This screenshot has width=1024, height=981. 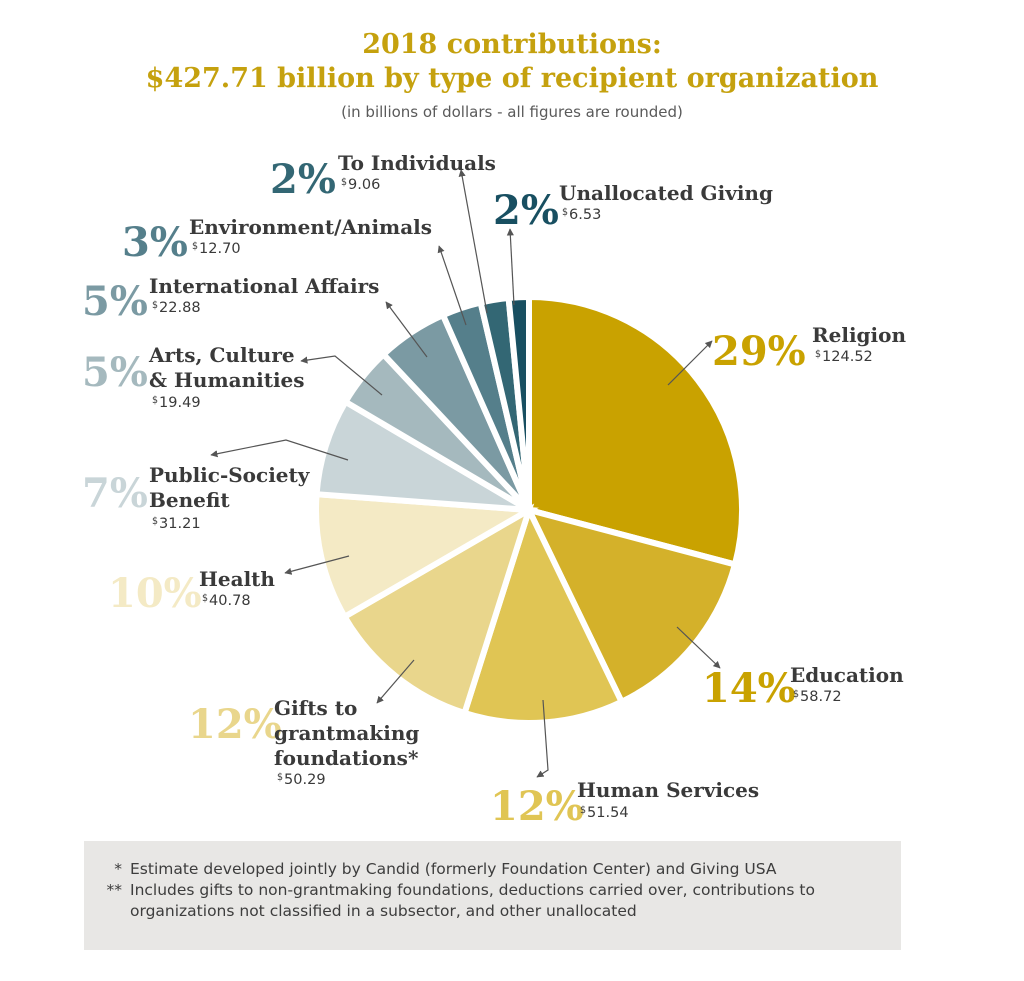 I want to click on dollar-value: $50.29, so click(x=301, y=780).